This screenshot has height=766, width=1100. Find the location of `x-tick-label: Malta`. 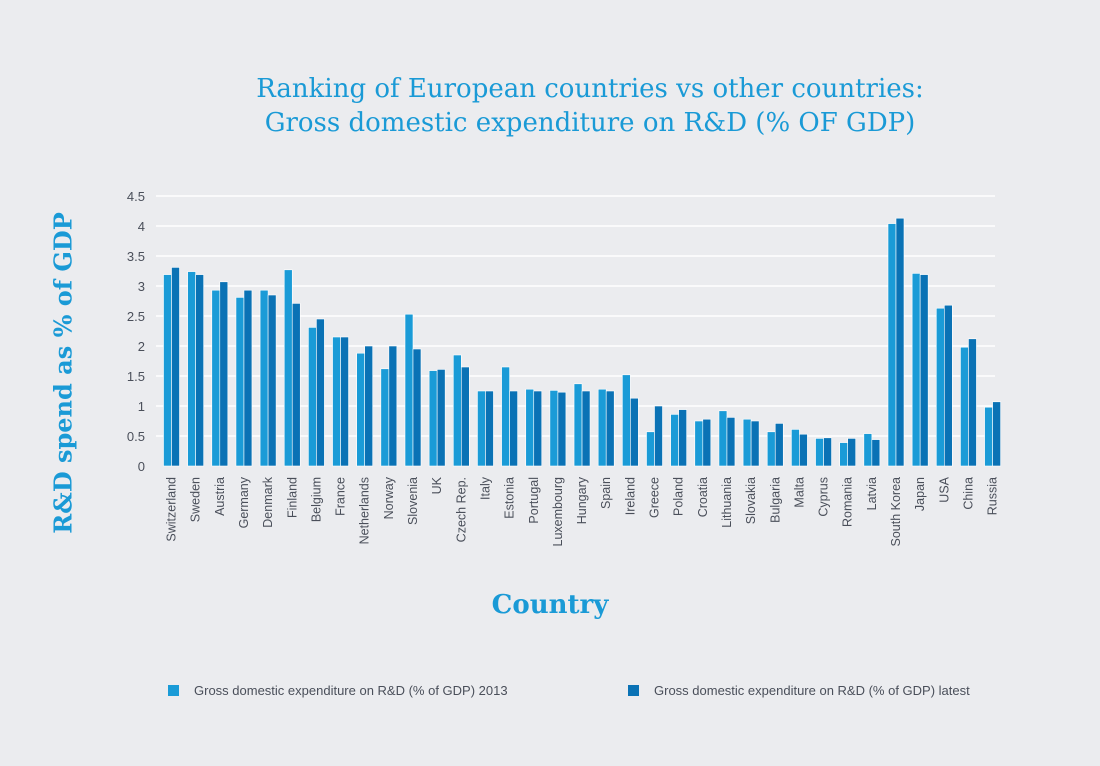

x-tick-label: Malta is located at coordinates (799, 492).